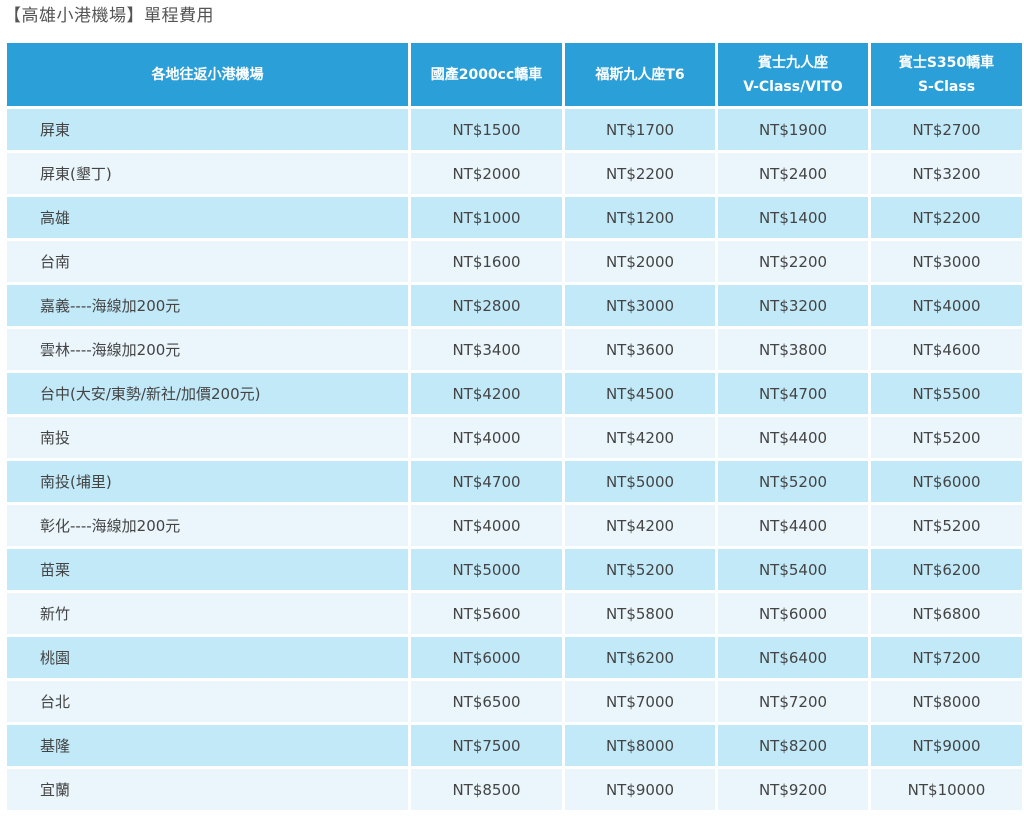 The image size is (1024, 821). Describe the element at coordinates (207, 173) in the screenshot. I see `location-cell: 屏東(墾丁)` at that location.